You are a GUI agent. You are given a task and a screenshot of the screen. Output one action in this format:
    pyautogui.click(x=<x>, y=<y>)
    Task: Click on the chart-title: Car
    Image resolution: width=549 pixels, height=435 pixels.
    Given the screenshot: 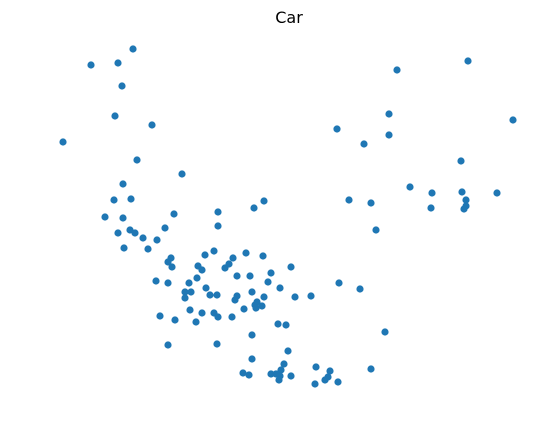 What is the action you would take?
    pyautogui.click(x=289, y=17)
    